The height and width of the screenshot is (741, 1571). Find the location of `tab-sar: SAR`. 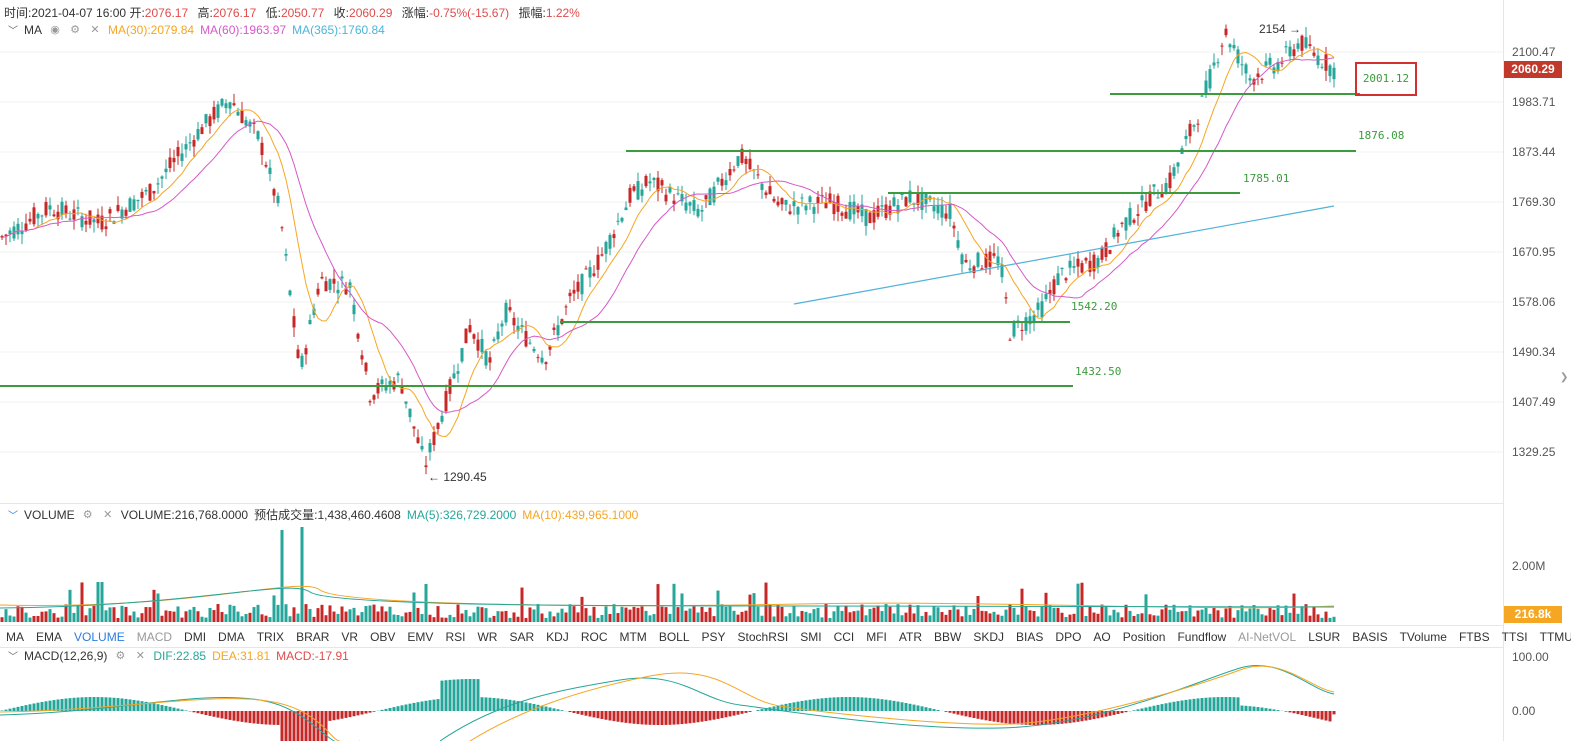

tab-sar: SAR is located at coordinates (522, 637).